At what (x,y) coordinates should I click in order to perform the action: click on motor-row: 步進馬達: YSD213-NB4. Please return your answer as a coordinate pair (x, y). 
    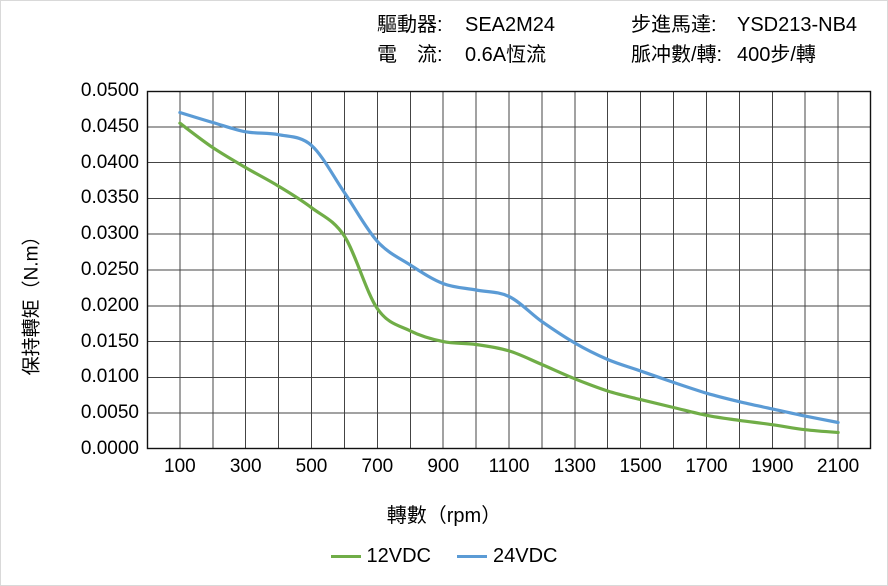
    Looking at the image, I should click on (744, 25).